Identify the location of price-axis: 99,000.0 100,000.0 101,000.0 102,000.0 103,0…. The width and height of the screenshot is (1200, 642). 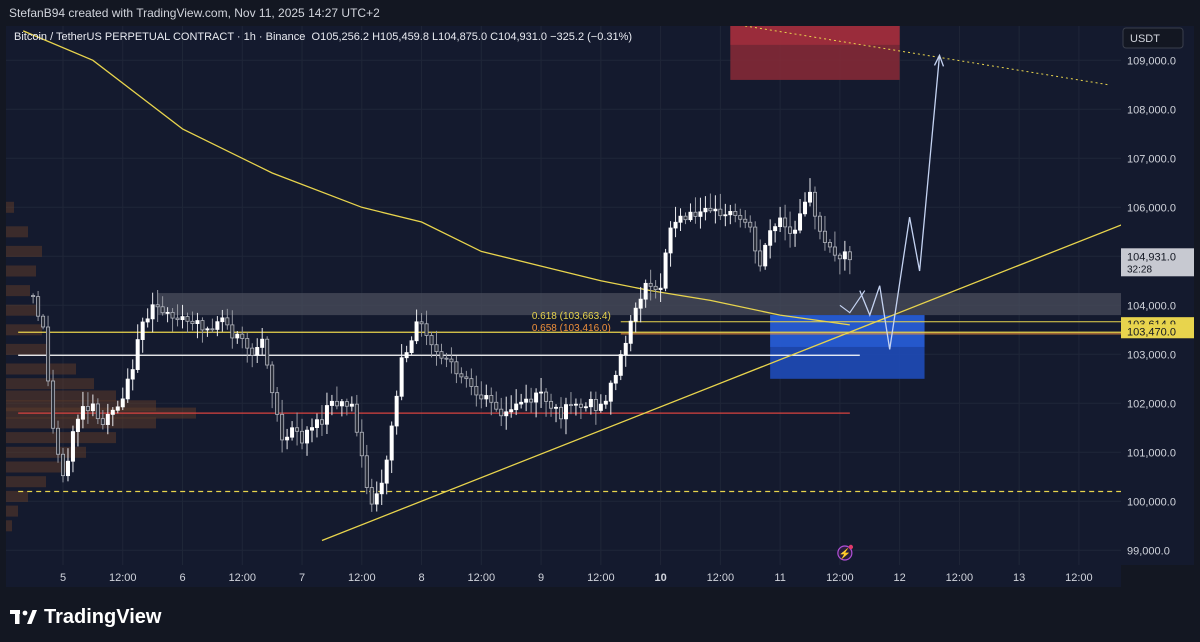
(1157, 295).